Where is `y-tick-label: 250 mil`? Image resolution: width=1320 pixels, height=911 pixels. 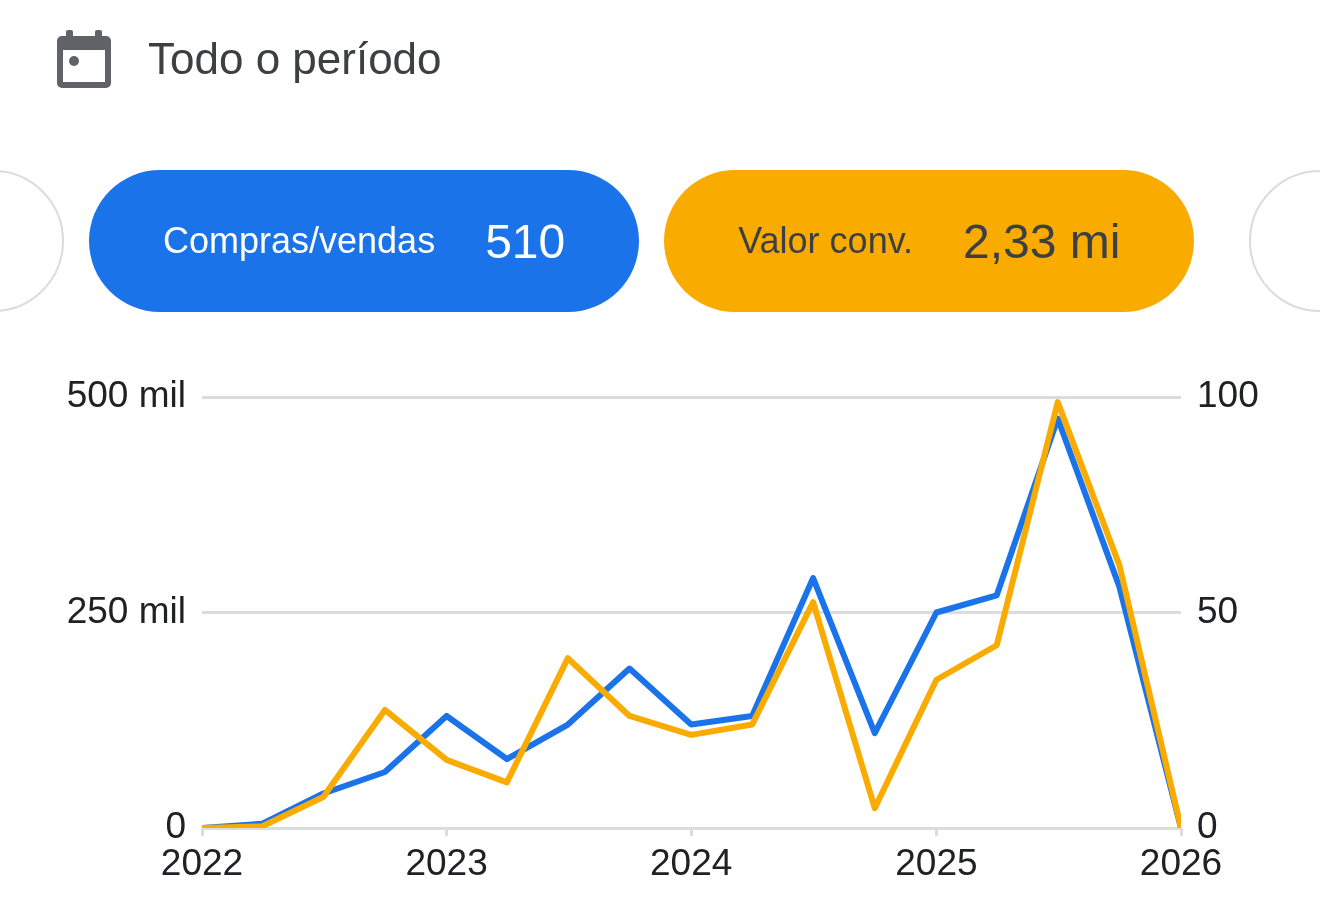 y-tick-label: 250 mil is located at coordinates (126, 610).